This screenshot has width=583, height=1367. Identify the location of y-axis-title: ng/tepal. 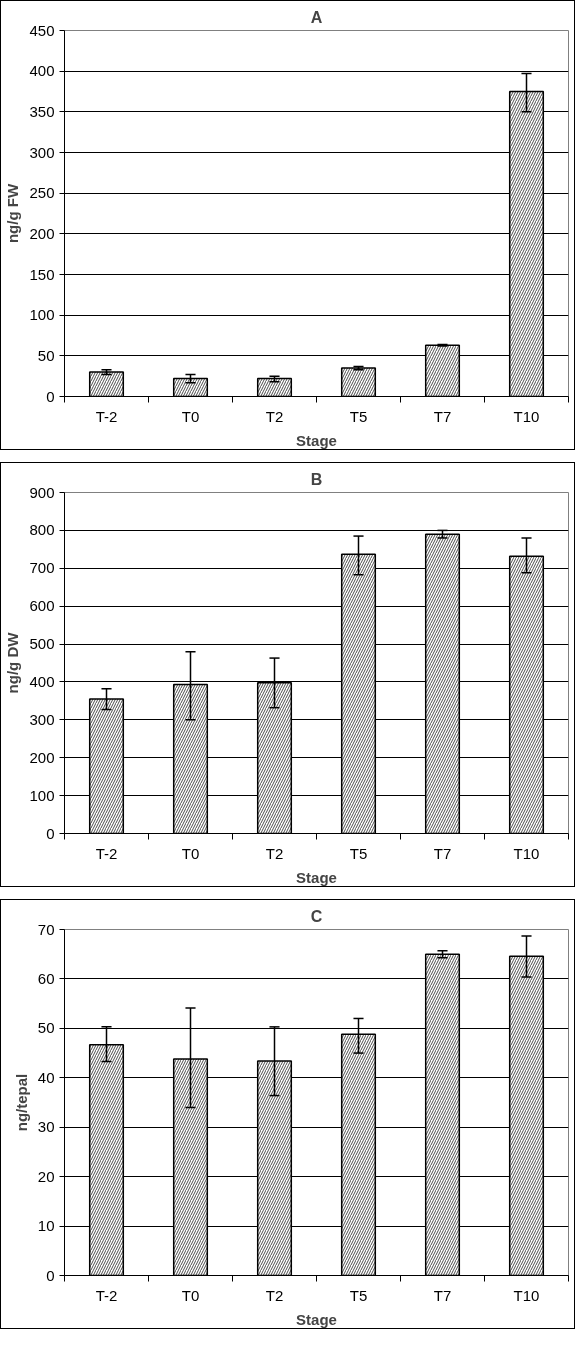
(21, 1102).